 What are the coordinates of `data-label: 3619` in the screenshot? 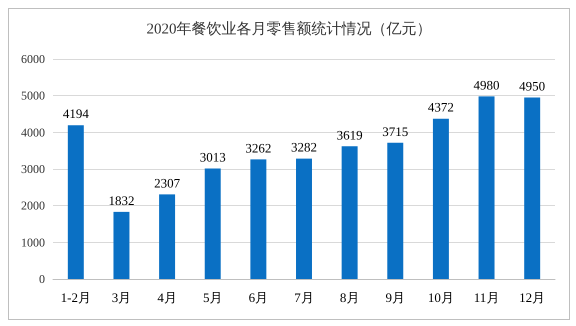 It's located at (349, 134).